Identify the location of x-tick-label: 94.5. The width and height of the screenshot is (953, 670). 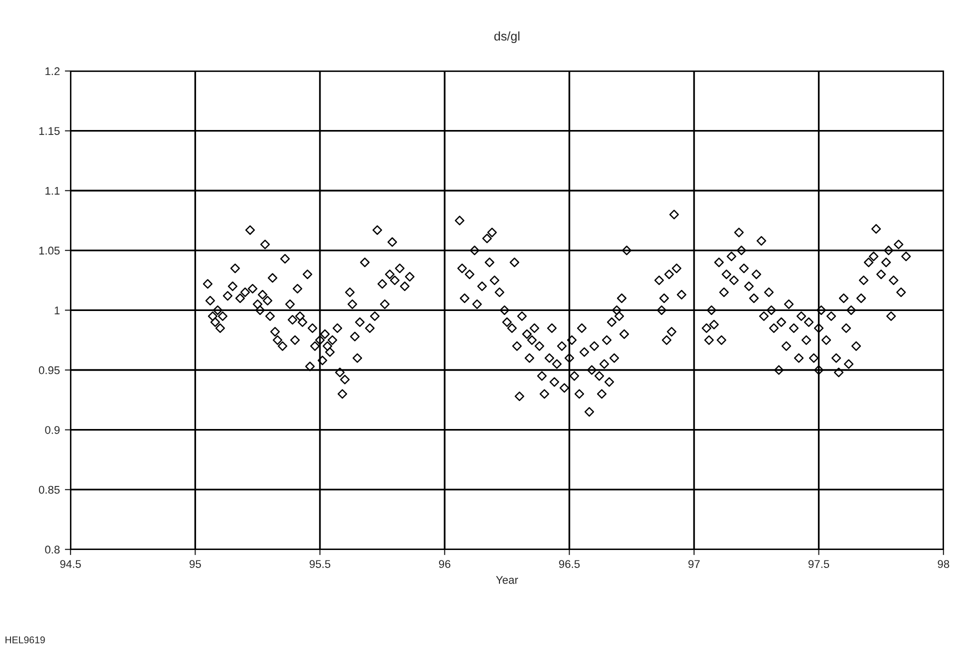
(70, 564).